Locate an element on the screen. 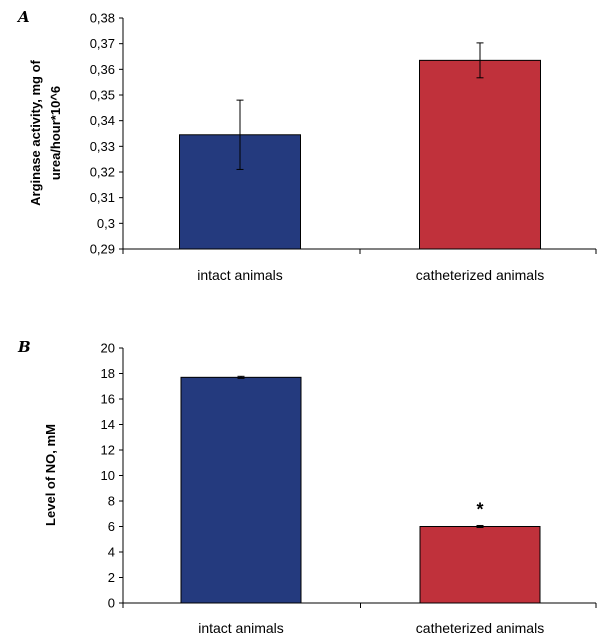 The image size is (598, 636). y-tick-label: 0,32 is located at coordinates (102, 172).